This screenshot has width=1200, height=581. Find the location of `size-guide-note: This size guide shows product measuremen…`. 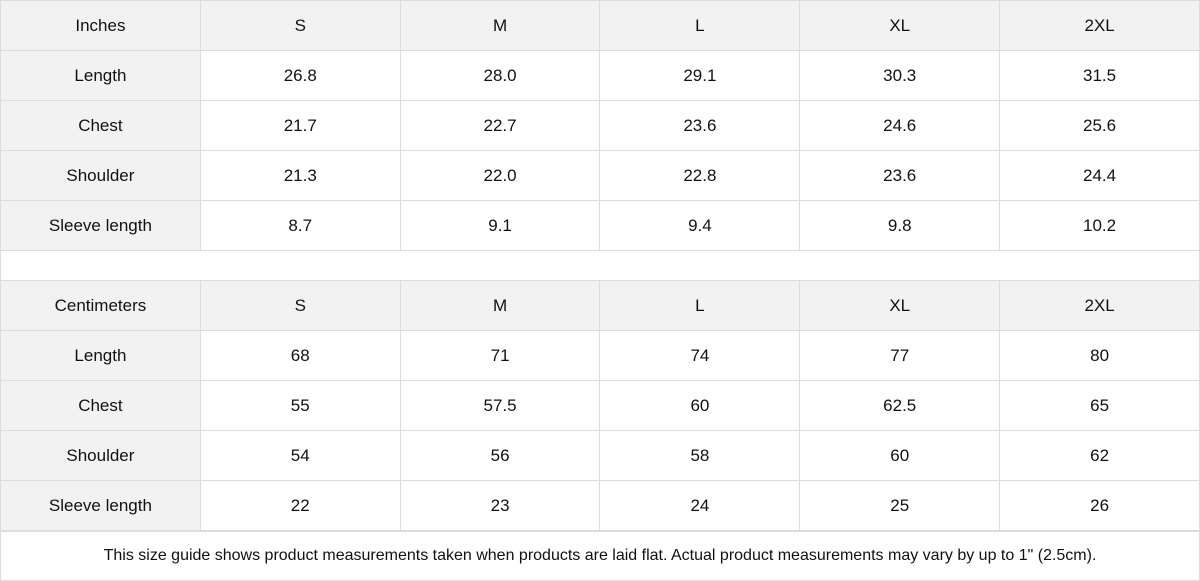

size-guide-note: This size guide shows product measuremen… is located at coordinates (600, 556).